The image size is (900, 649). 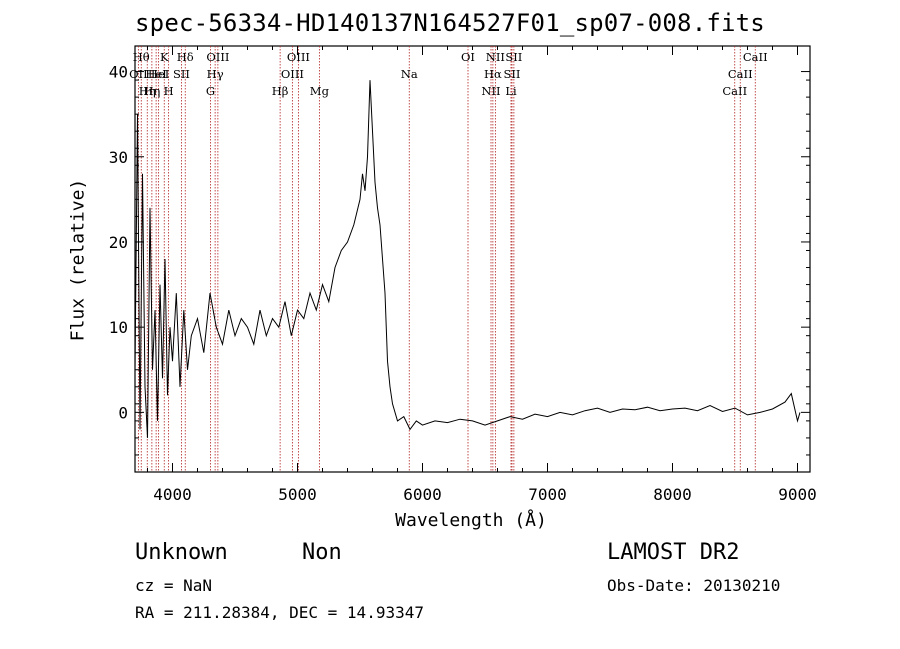 What do you see at coordinates (490, 91) in the screenshot?
I see `line-label-19: NII` at bounding box center [490, 91].